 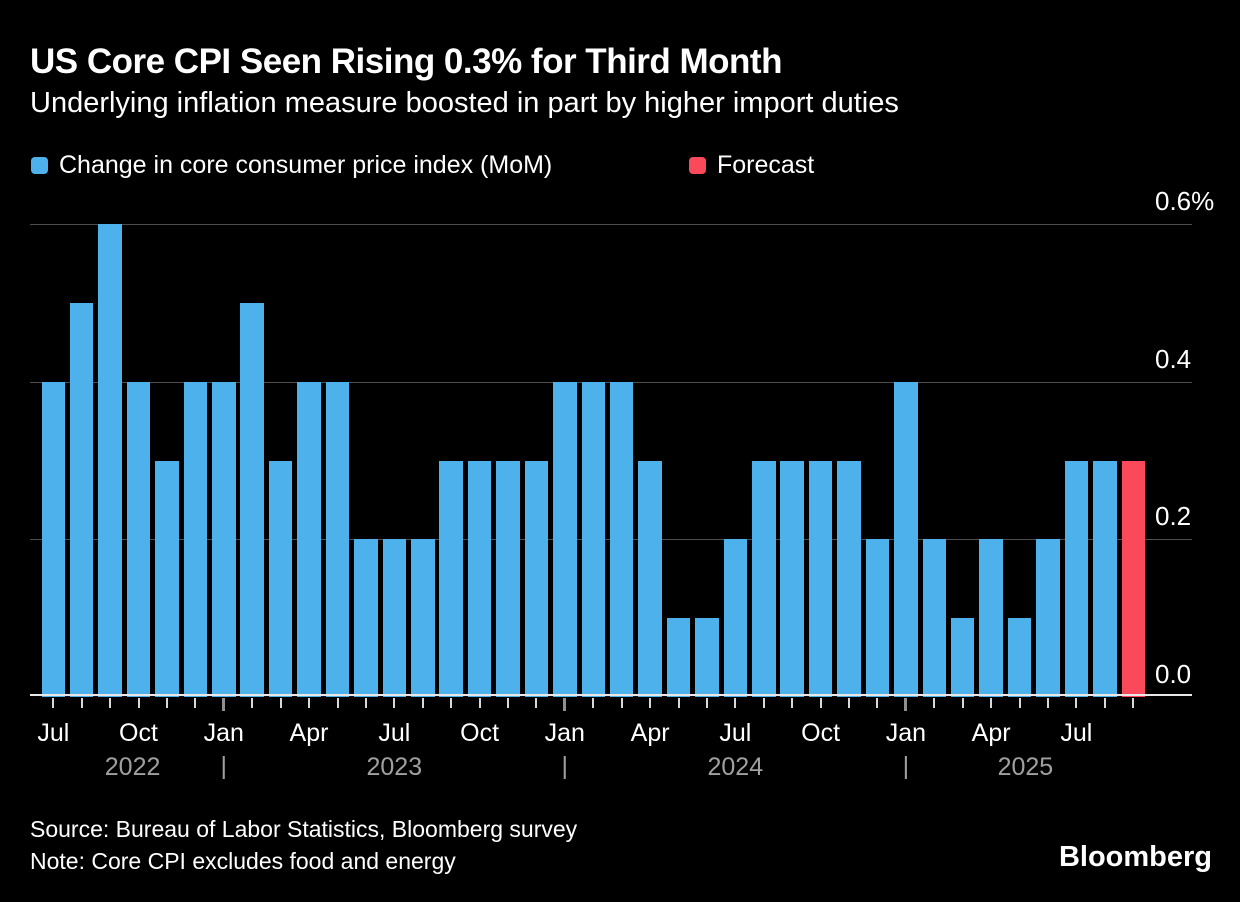 What do you see at coordinates (1048, 618) in the screenshot?
I see `bar-Jun-2025` at bounding box center [1048, 618].